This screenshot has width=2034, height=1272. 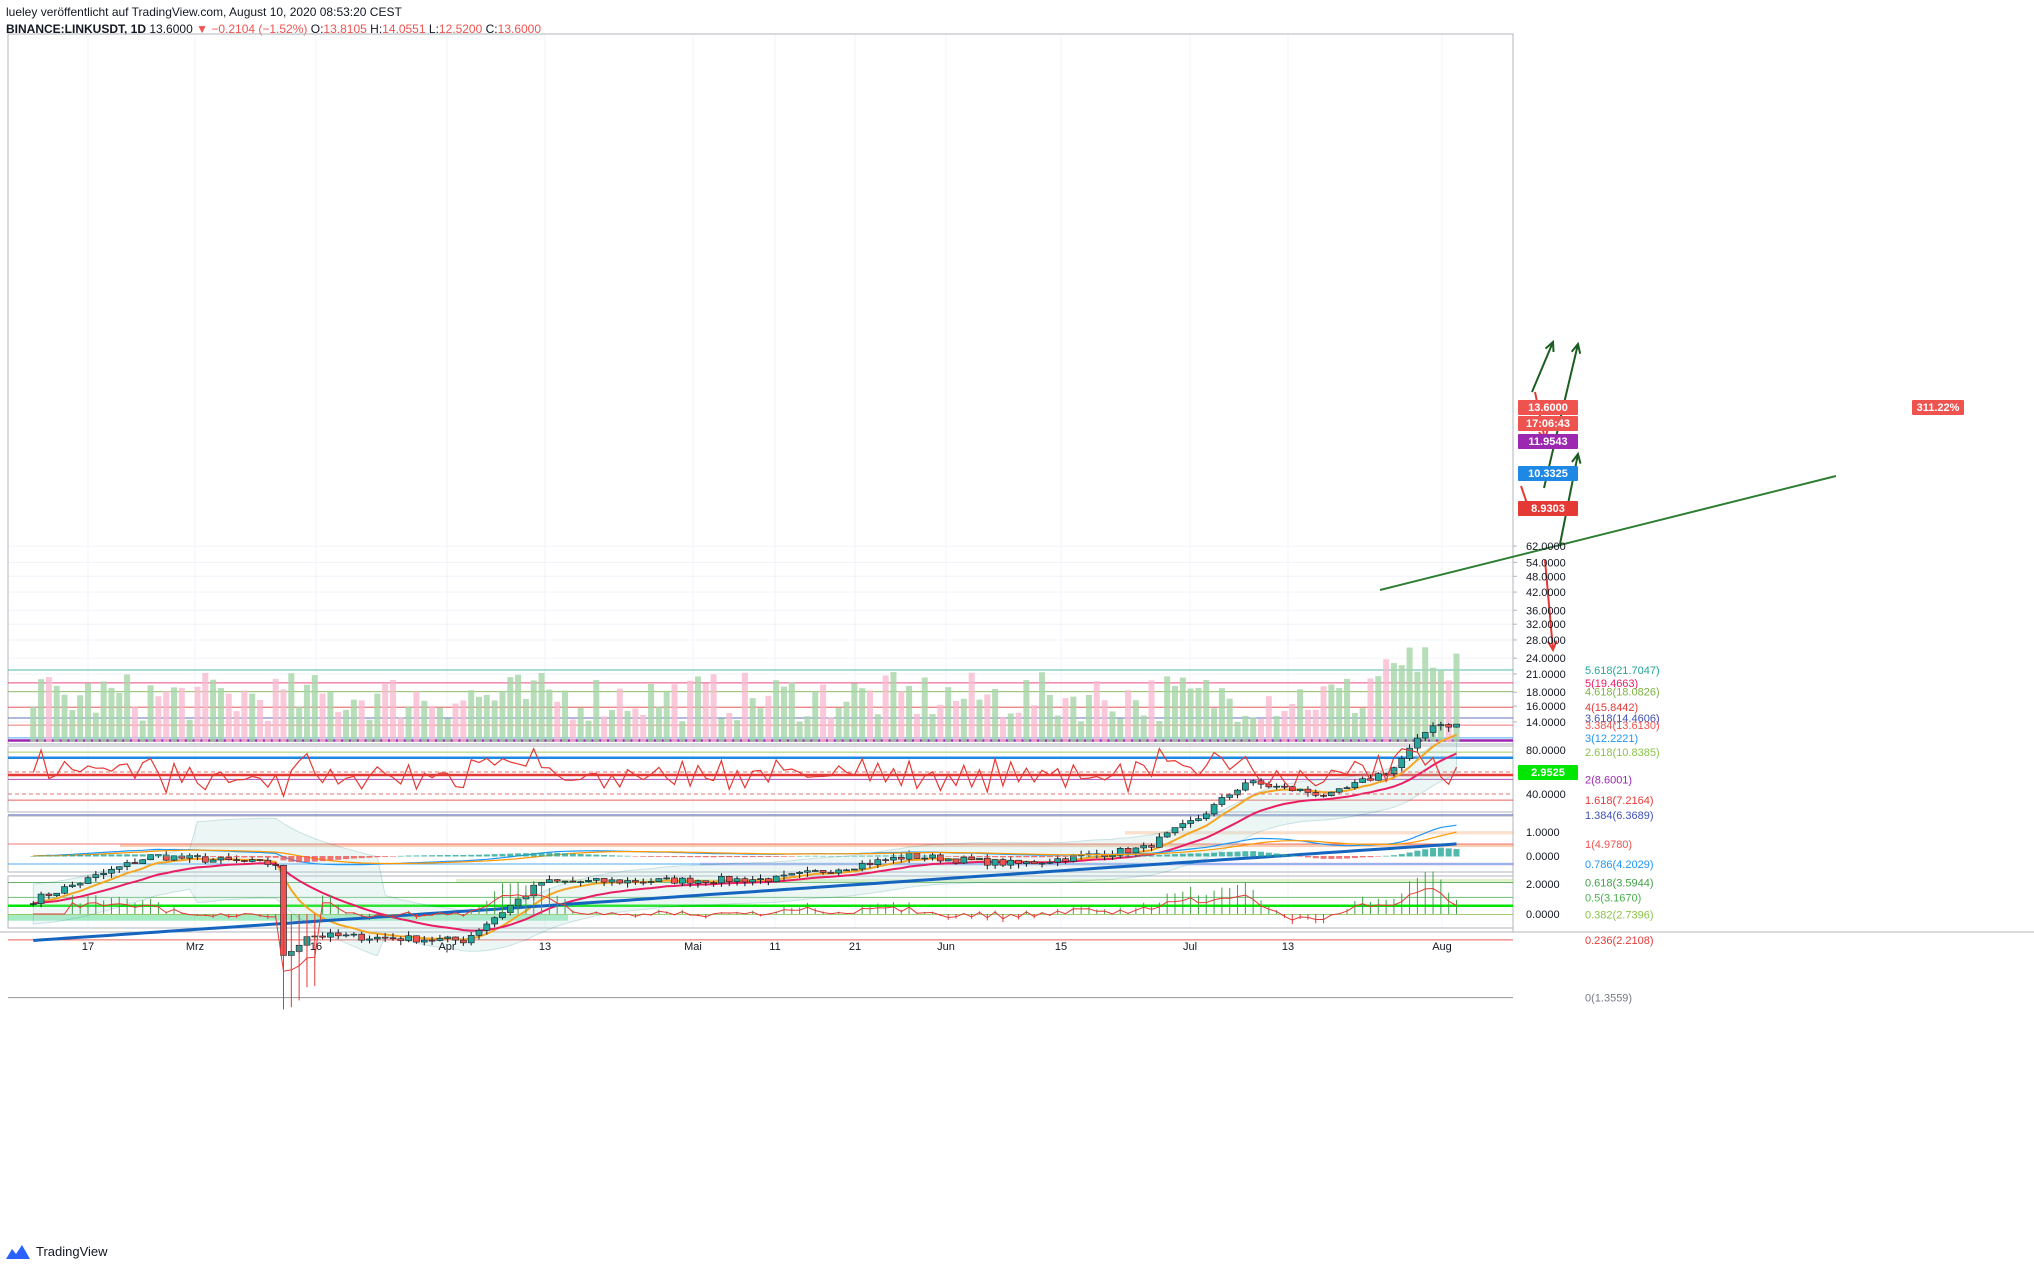 What do you see at coordinates (1551, 496) in the screenshot?
I see `projection-arrows` at bounding box center [1551, 496].